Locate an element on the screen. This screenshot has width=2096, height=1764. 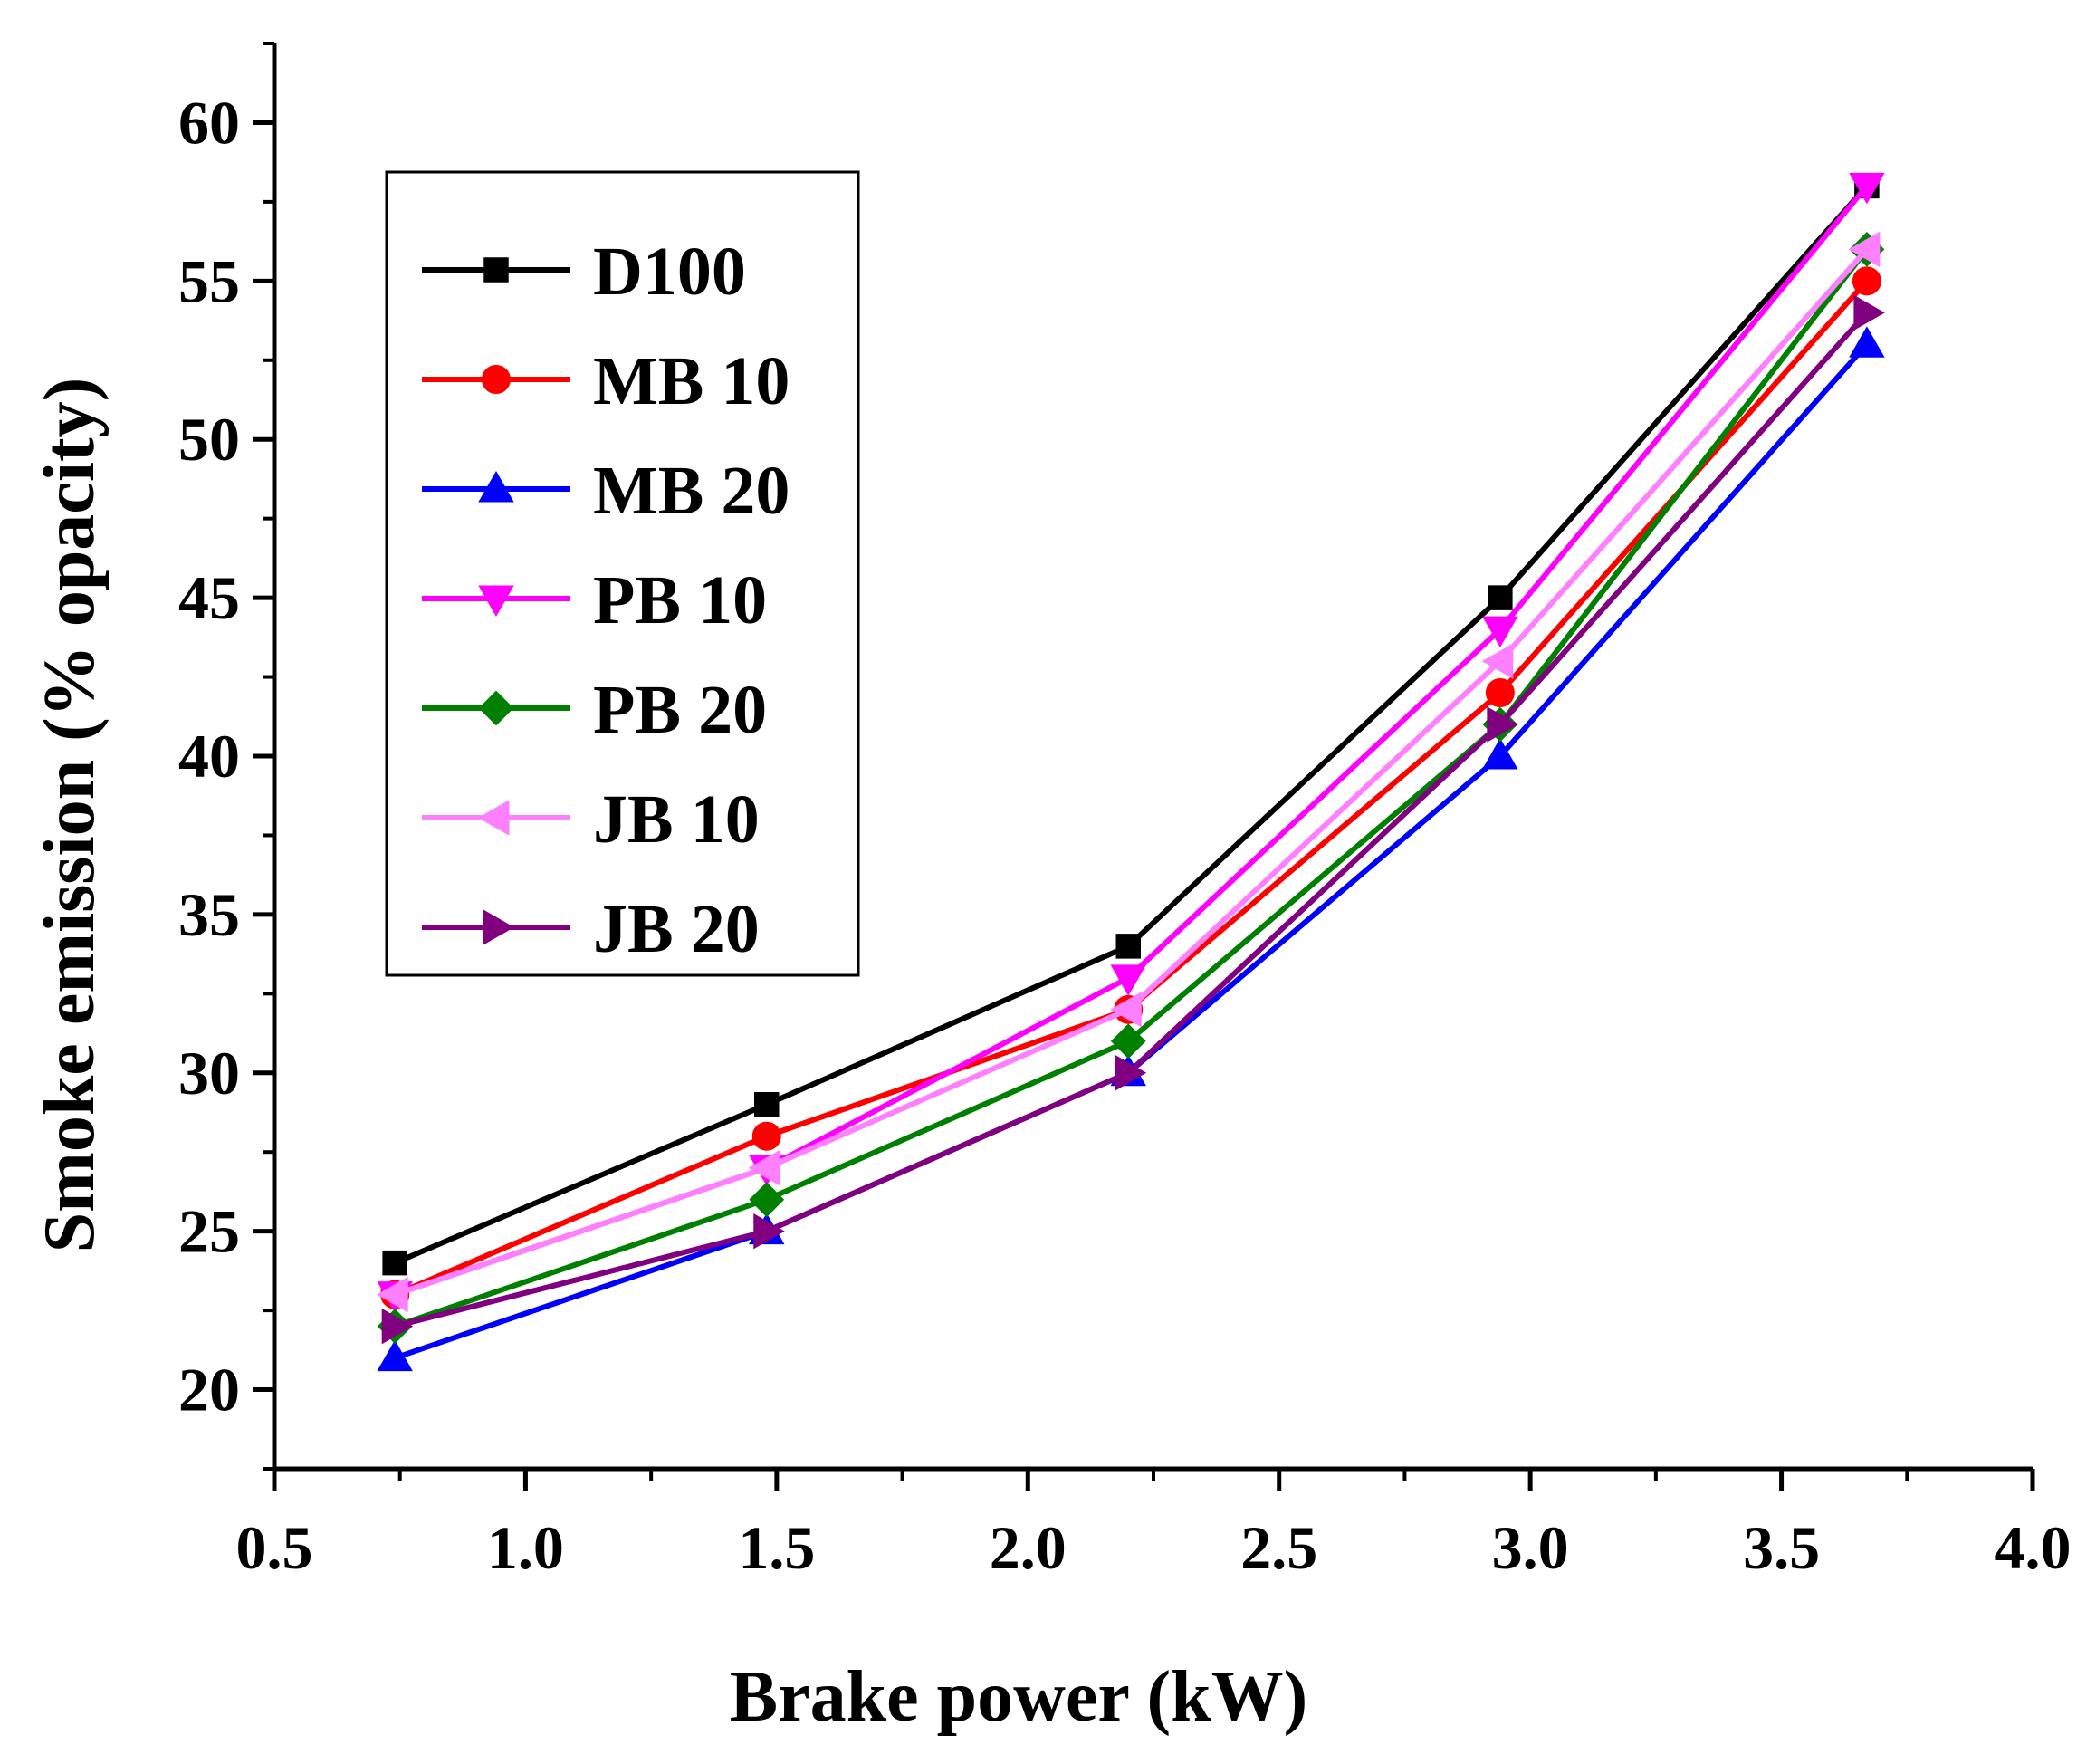
legend-marker-jb10 is located at coordinates (493, 818).